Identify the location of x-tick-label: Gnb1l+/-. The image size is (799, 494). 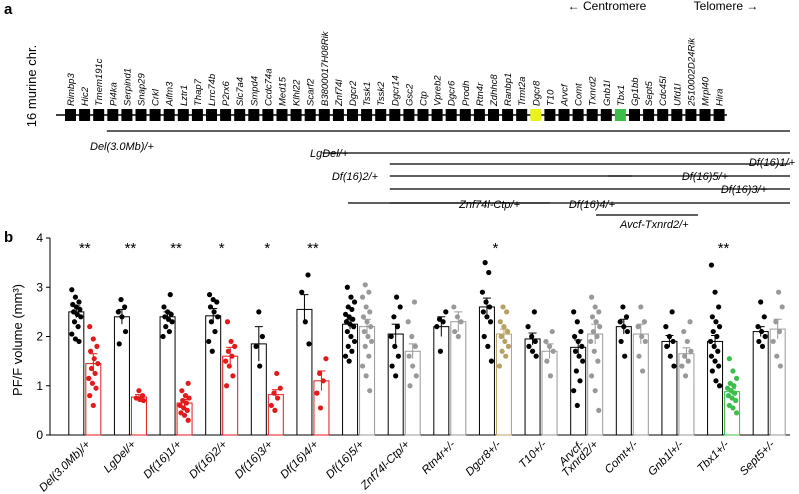
(666, 459).